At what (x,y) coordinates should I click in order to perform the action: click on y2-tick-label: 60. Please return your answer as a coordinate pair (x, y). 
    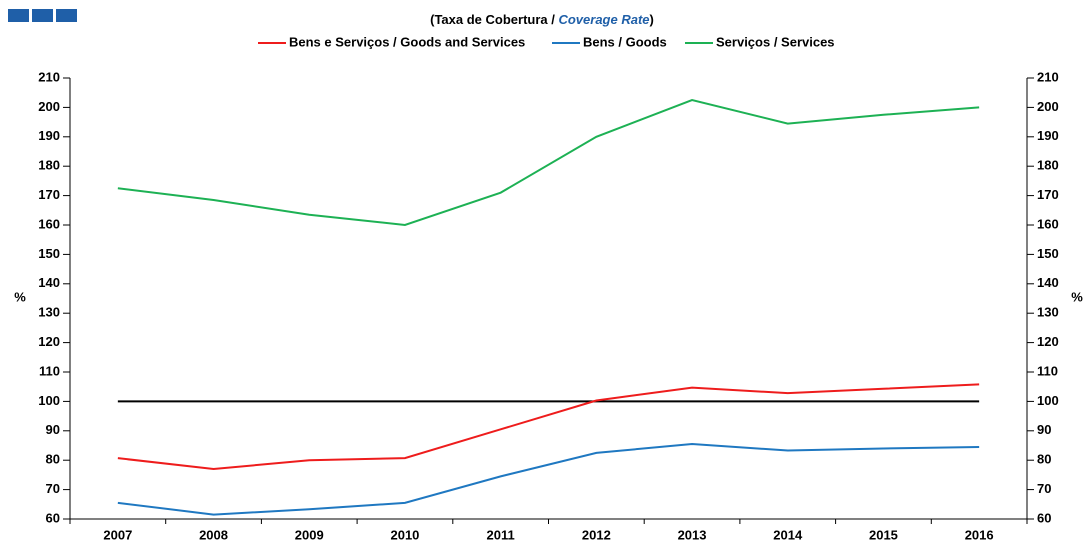
    Looking at the image, I should click on (1044, 517).